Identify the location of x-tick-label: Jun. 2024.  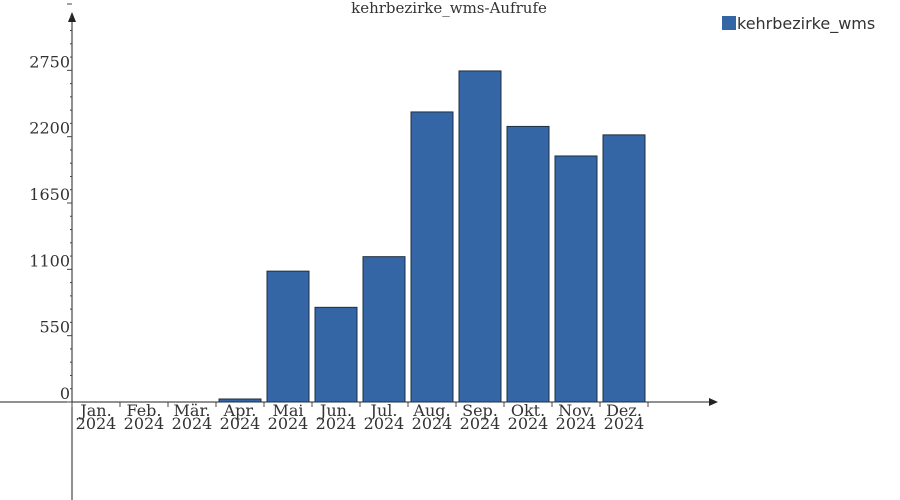
(336, 417).